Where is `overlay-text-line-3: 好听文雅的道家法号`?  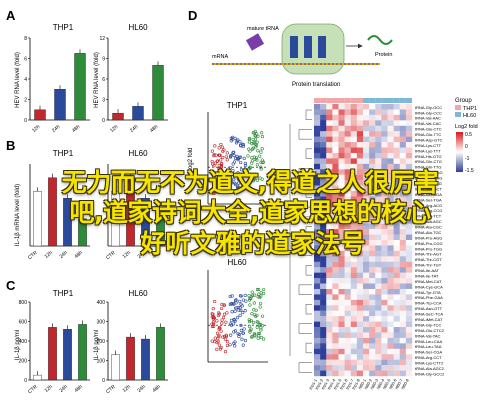 overlay-text-line-3: 好听文雅的道家法号 is located at coordinates (253, 243).